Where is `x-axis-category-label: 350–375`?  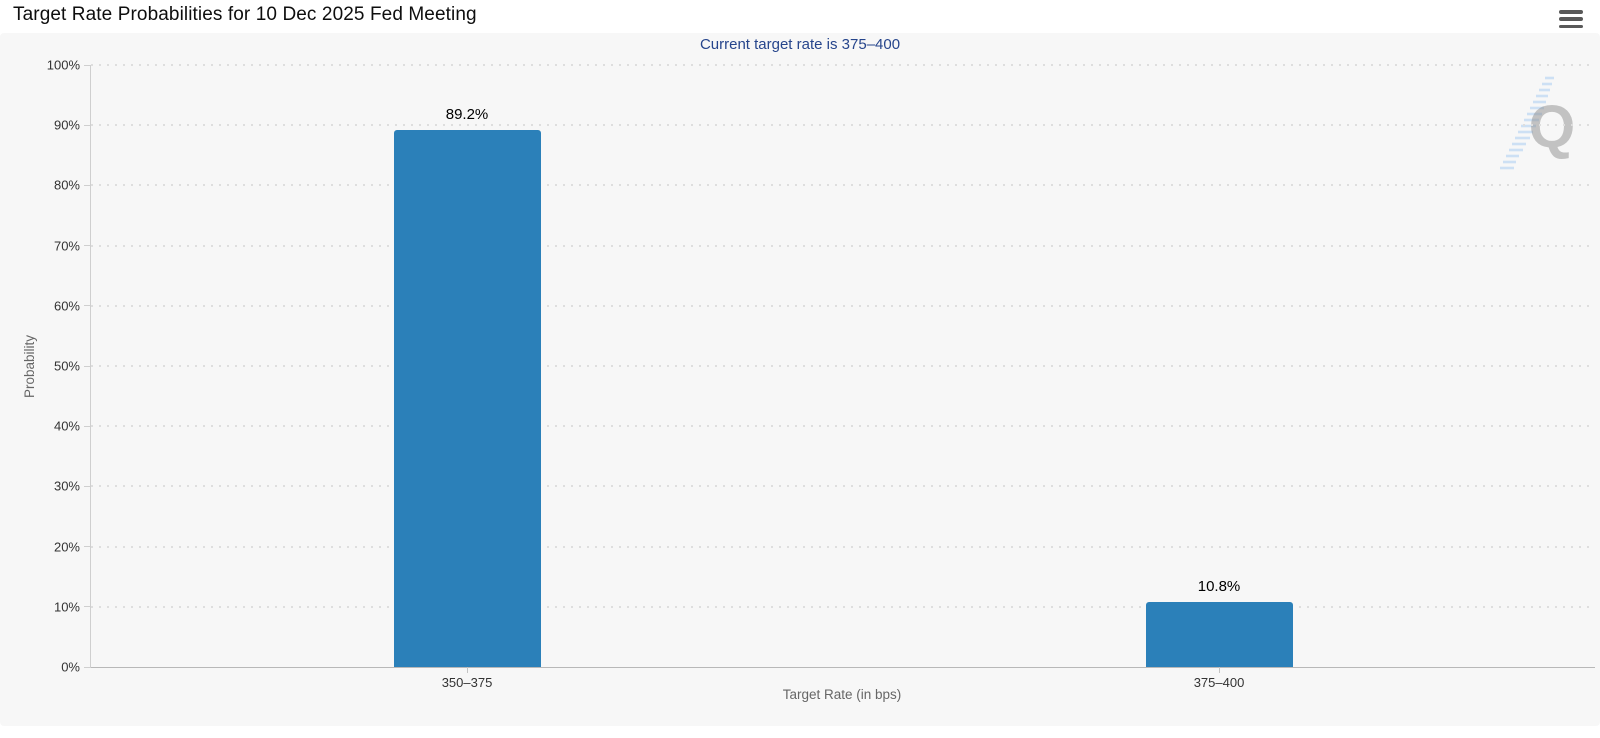
x-axis-category-label: 350–375 is located at coordinates (467, 682).